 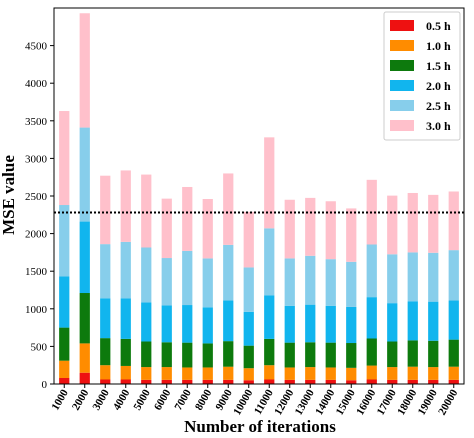 I want to click on x-tick-label: 10000, so click(x=243, y=402).